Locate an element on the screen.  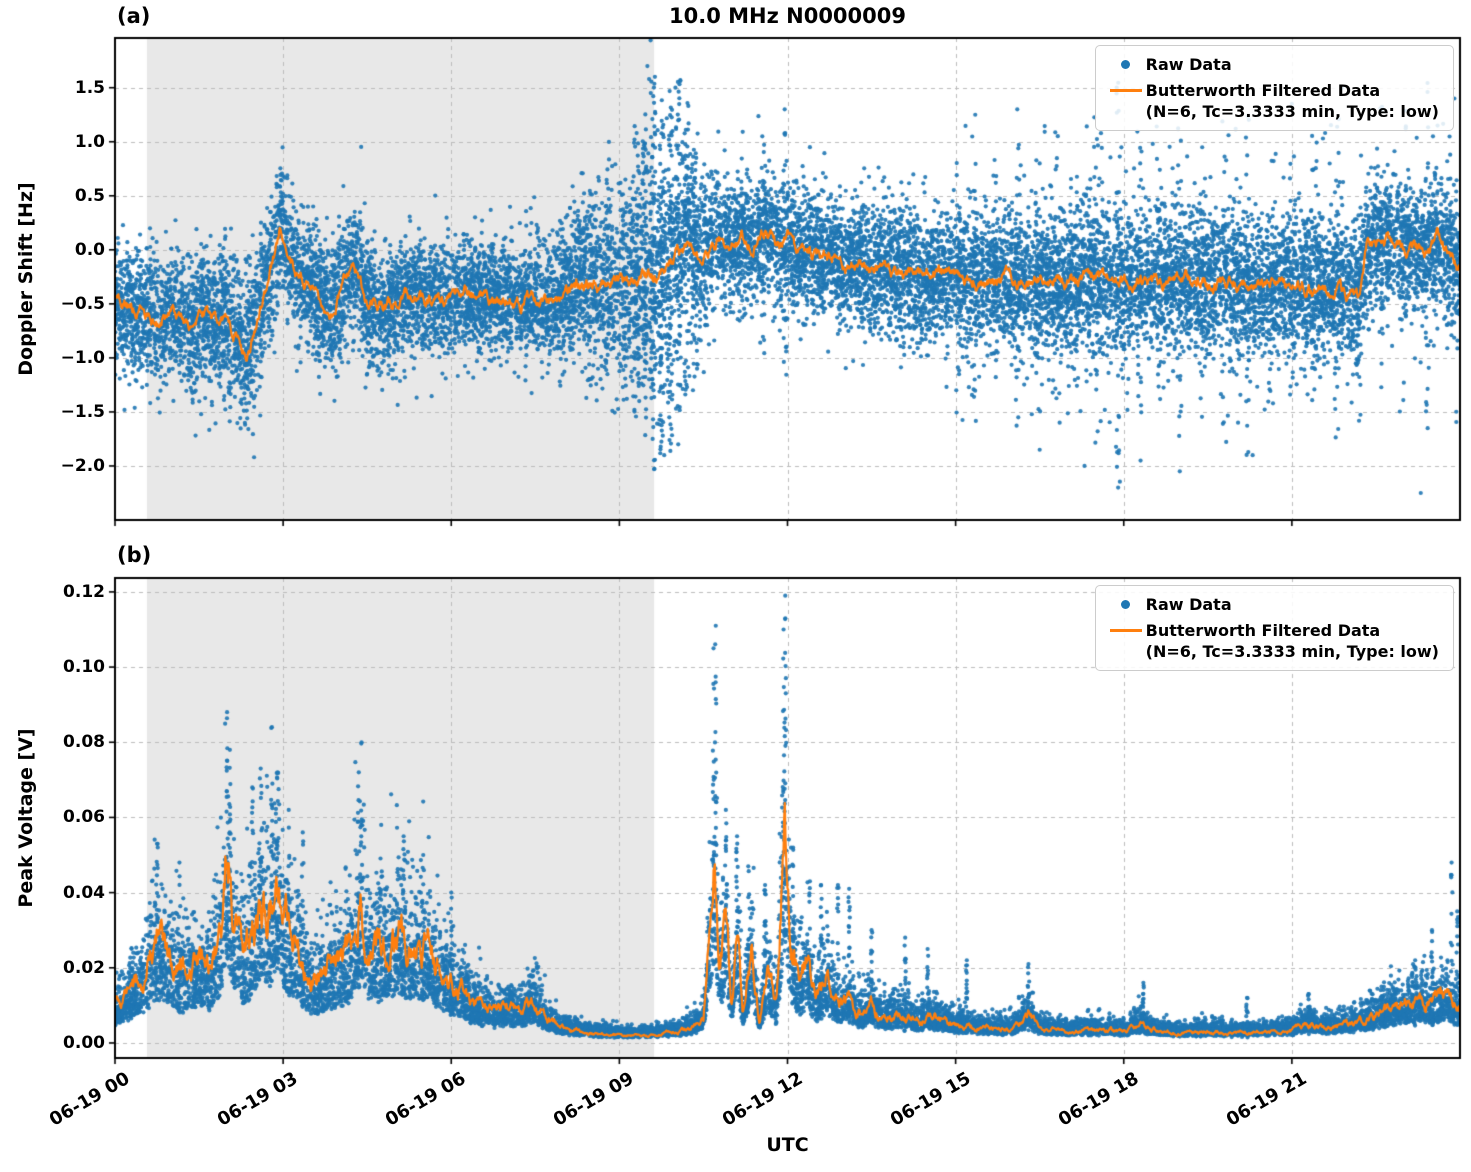
figure-title: 10.0 MHz N0000009 is located at coordinates (787, 16).